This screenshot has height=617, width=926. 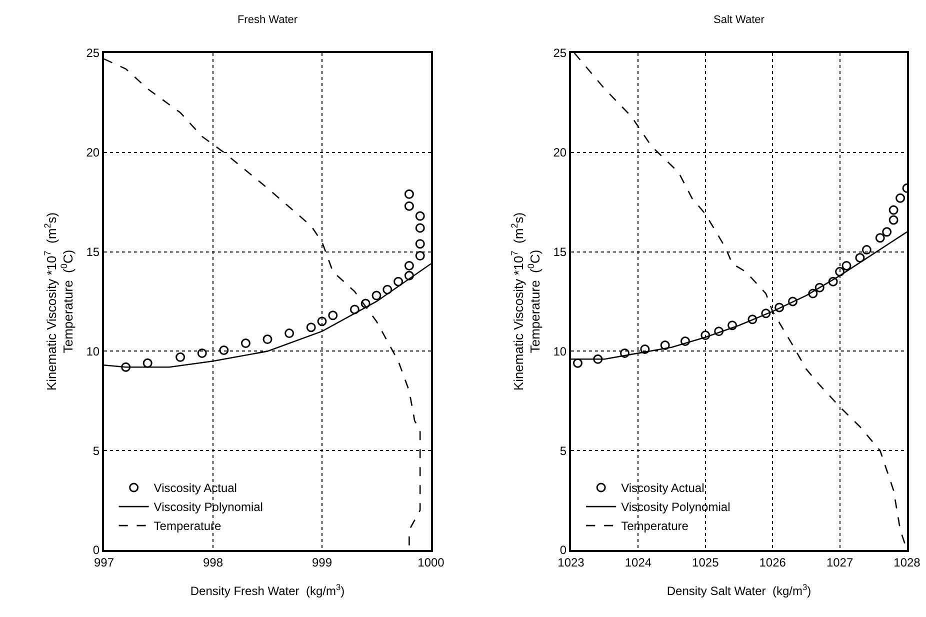 I want to click on x-axis-title: Density Fresh Water (kg/m$^{3}$), so click(x=267, y=590).